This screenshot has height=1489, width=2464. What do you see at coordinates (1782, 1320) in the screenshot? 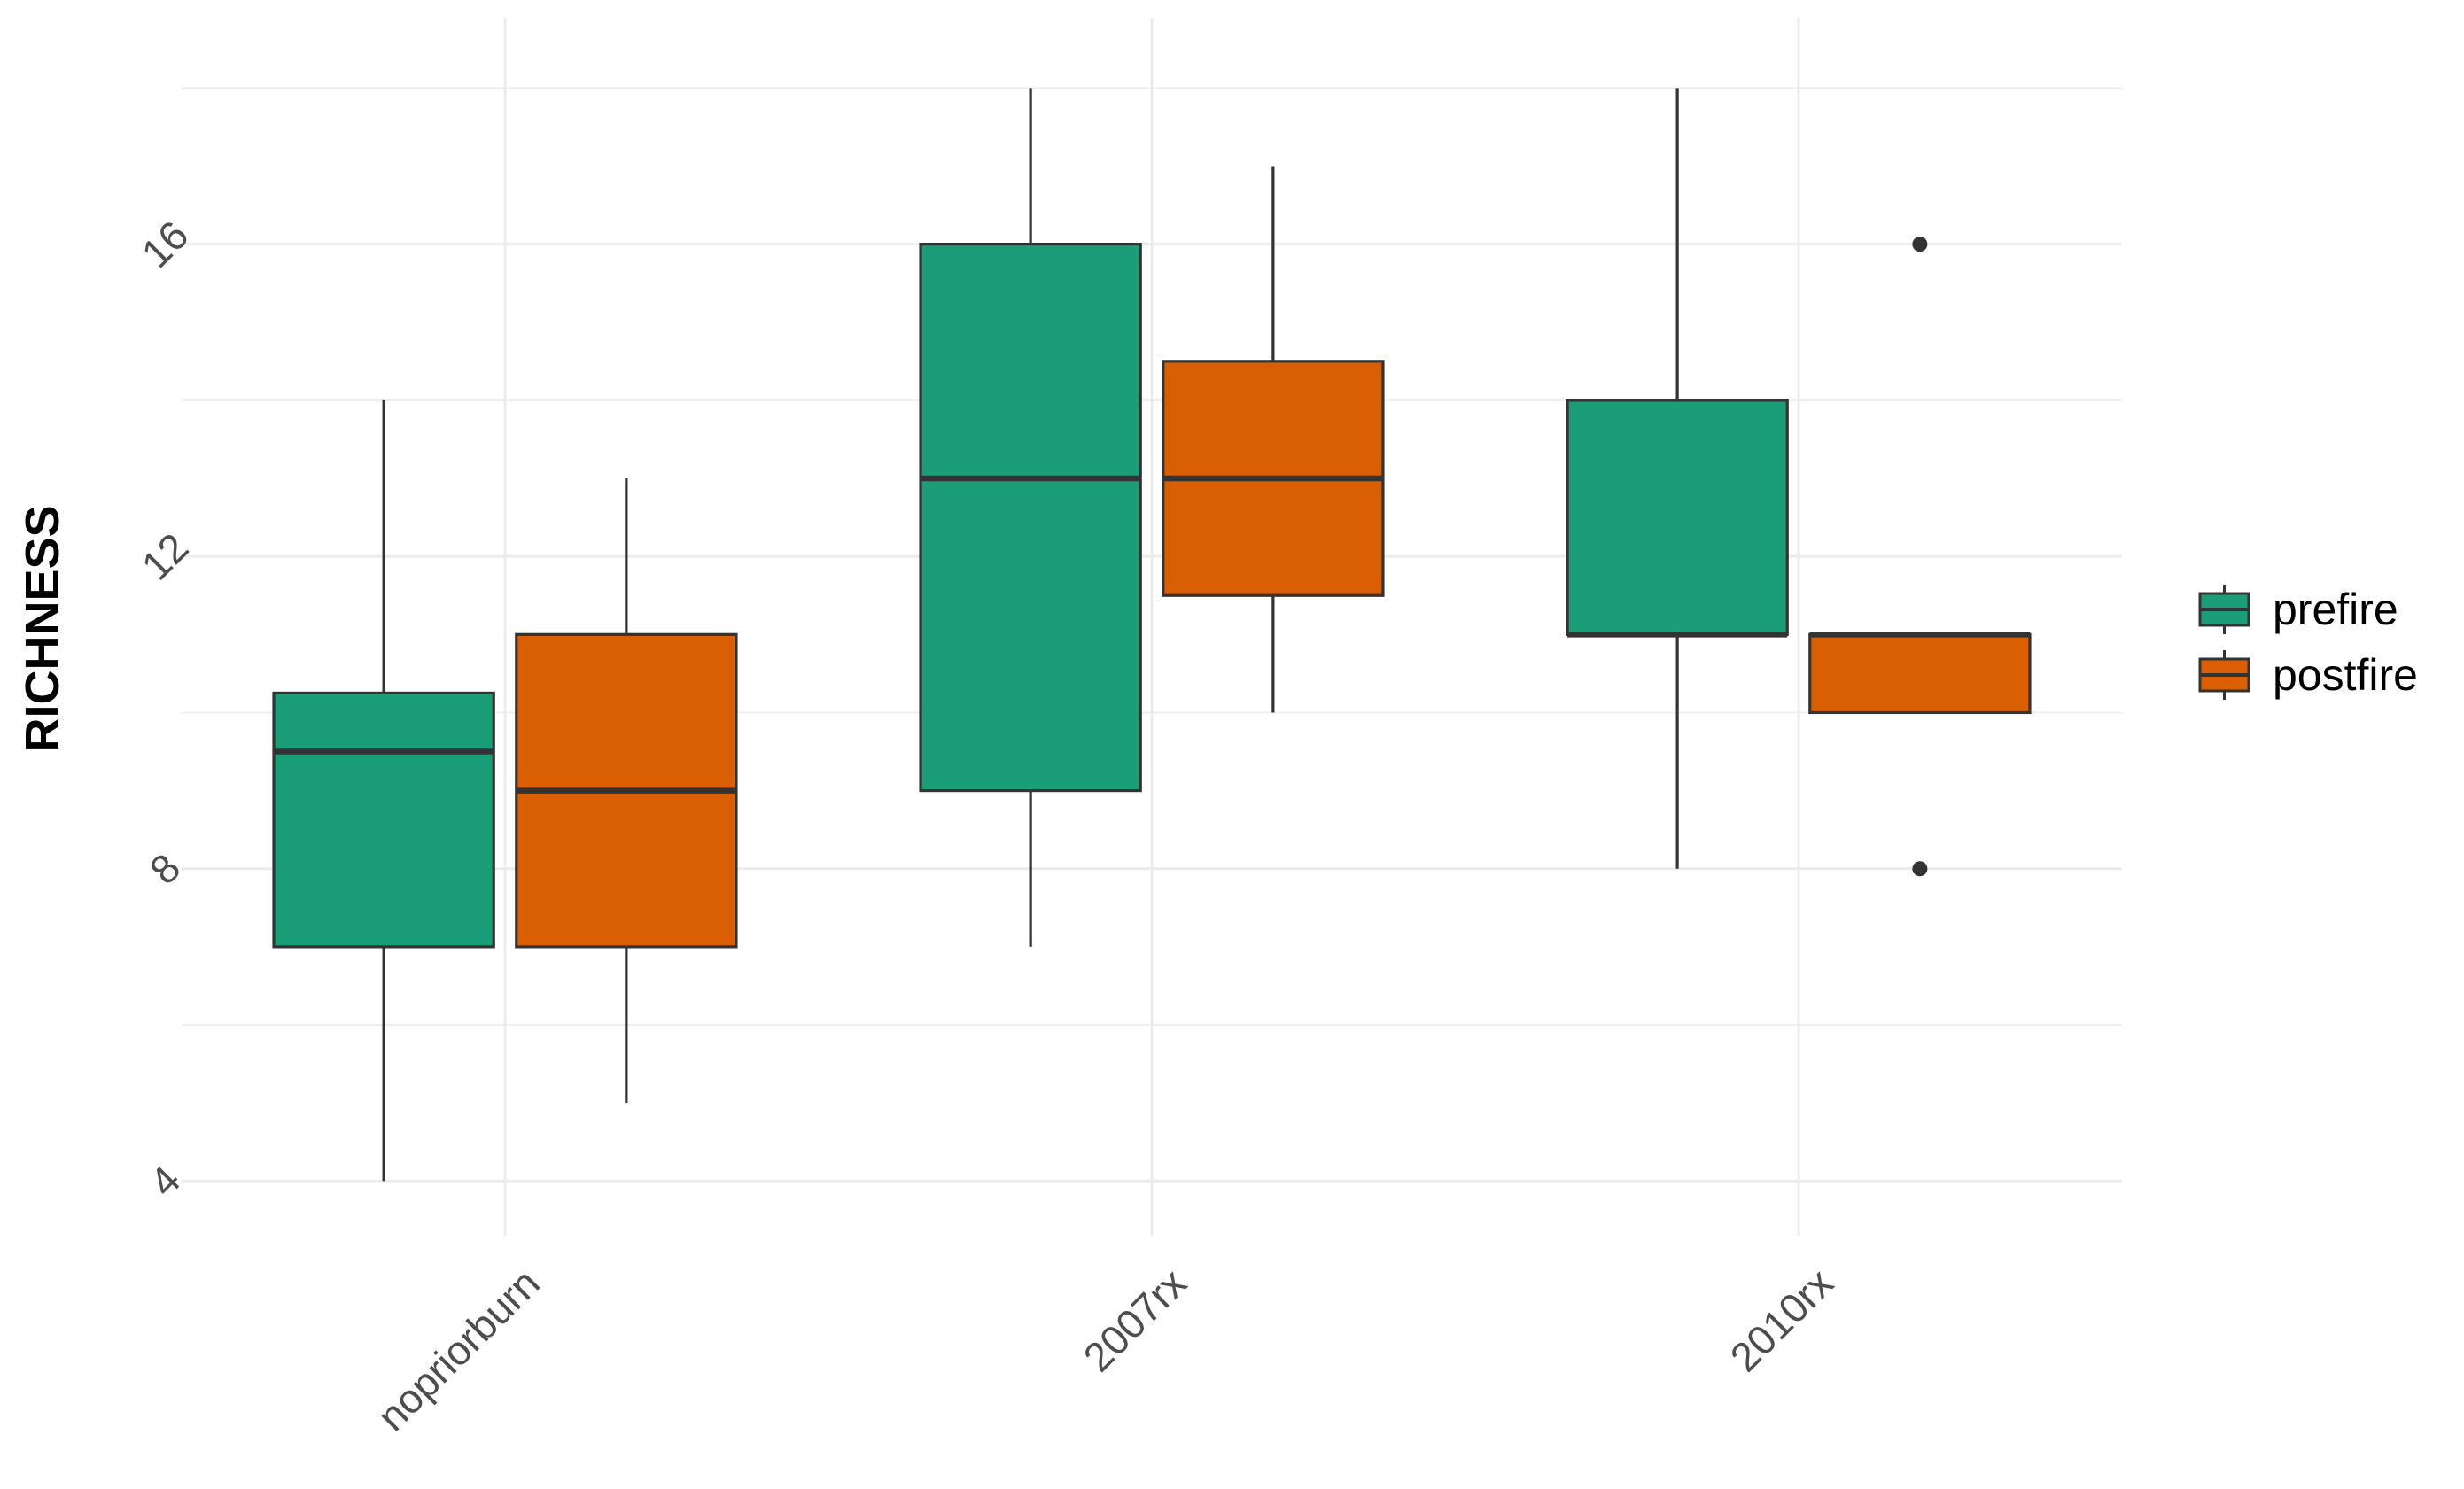
I see `x-tick-label: 2010rx` at bounding box center [1782, 1320].